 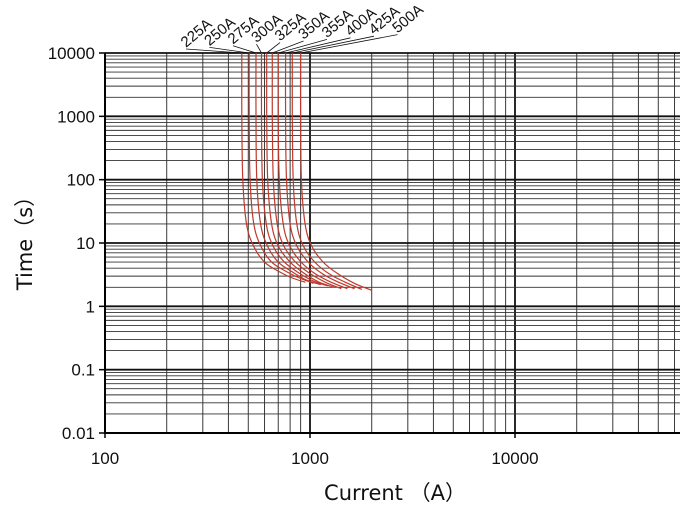 What do you see at coordinates (310, 458) in the screenshot?
I see `x-tick-label: 1000` at bounding box center [310, 458].